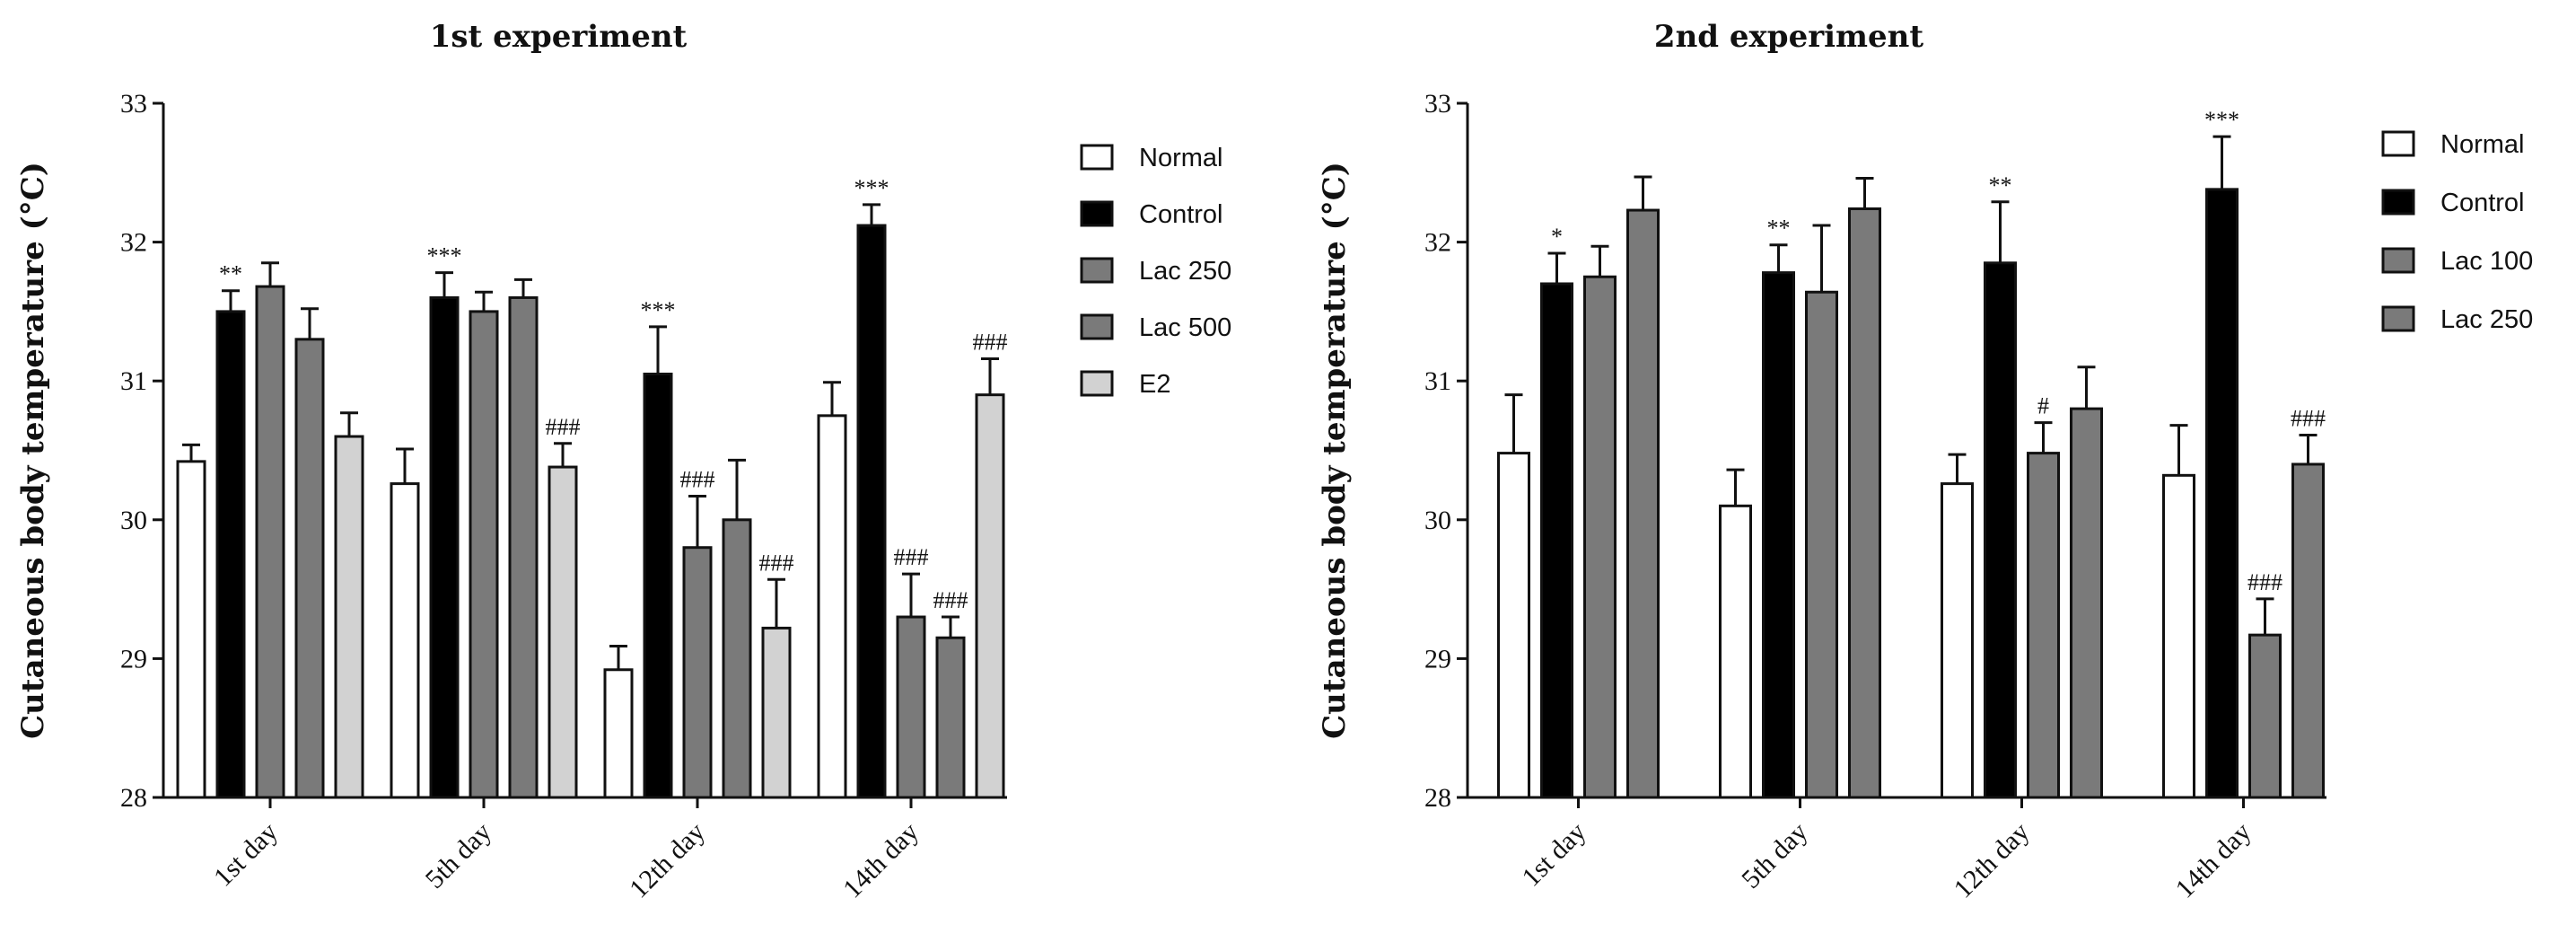 This screenshot has width=2576, height=951. What do you see at coordinates (559, 37) in the screenshot?
I see `chart-title: 1st experiment` at bounding box center [559, 37].